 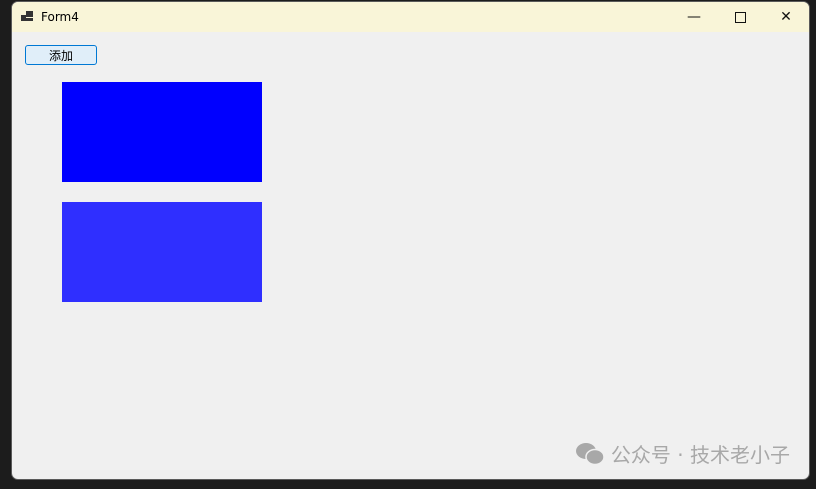 What do you see at coordinates (700, 455) in the screenshot?
I see `watermark-text: 公众号 · 技术老小子` at bounding box center [700, 455].